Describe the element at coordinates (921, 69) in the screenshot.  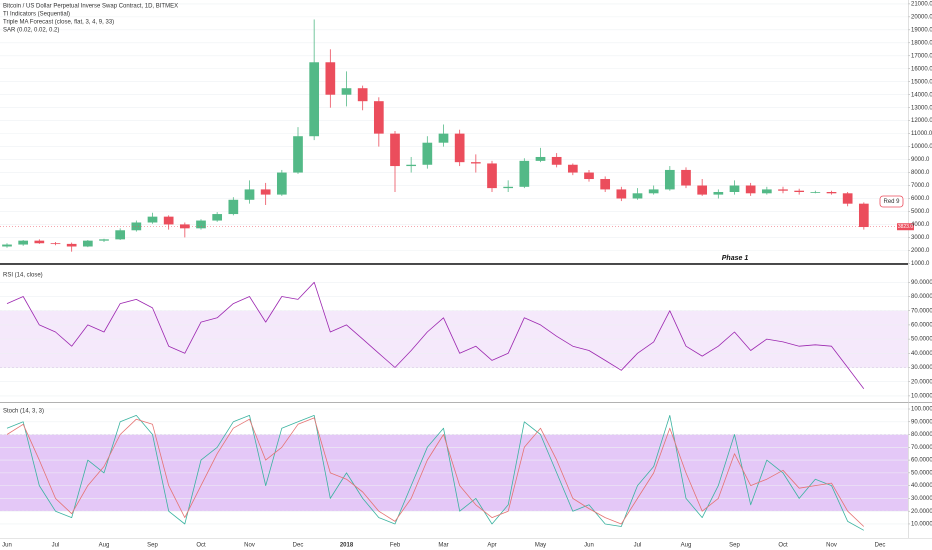
I see `y-tick-label: 16000.0` at that location.